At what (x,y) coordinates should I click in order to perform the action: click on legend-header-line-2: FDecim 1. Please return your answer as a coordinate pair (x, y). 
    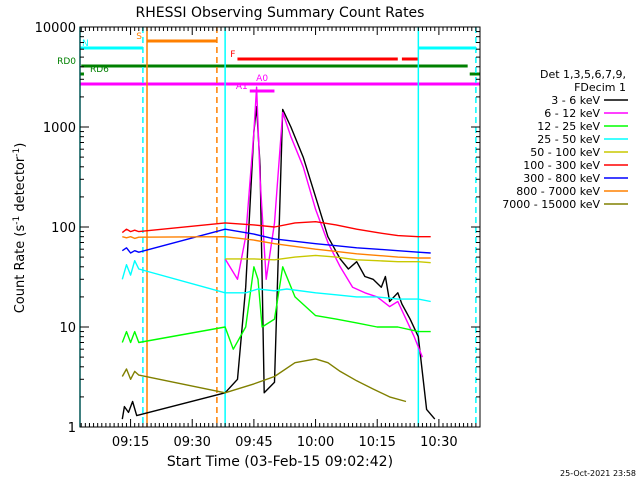
    Looking at the image, I should click on (600, 87).